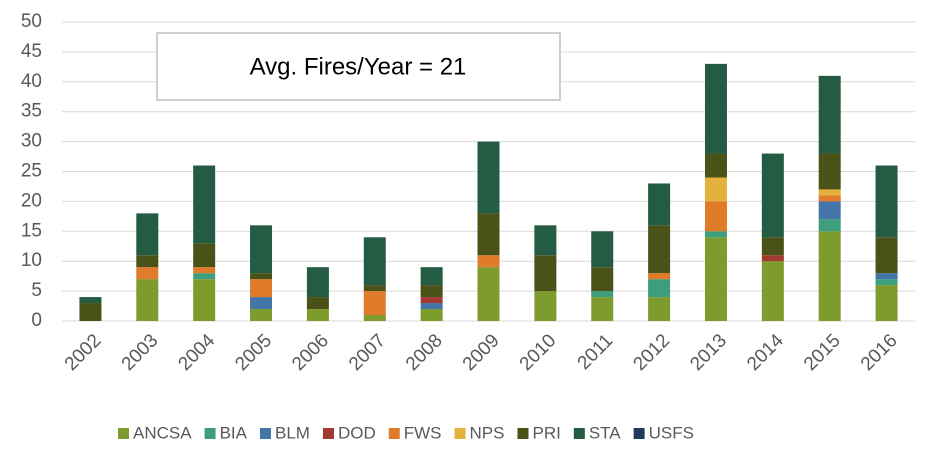 This screenshot has height=449, width=926. Describe the element at coordinates (879, 352) in the screenshot. I see `x-tick-label: 2016` at that location.